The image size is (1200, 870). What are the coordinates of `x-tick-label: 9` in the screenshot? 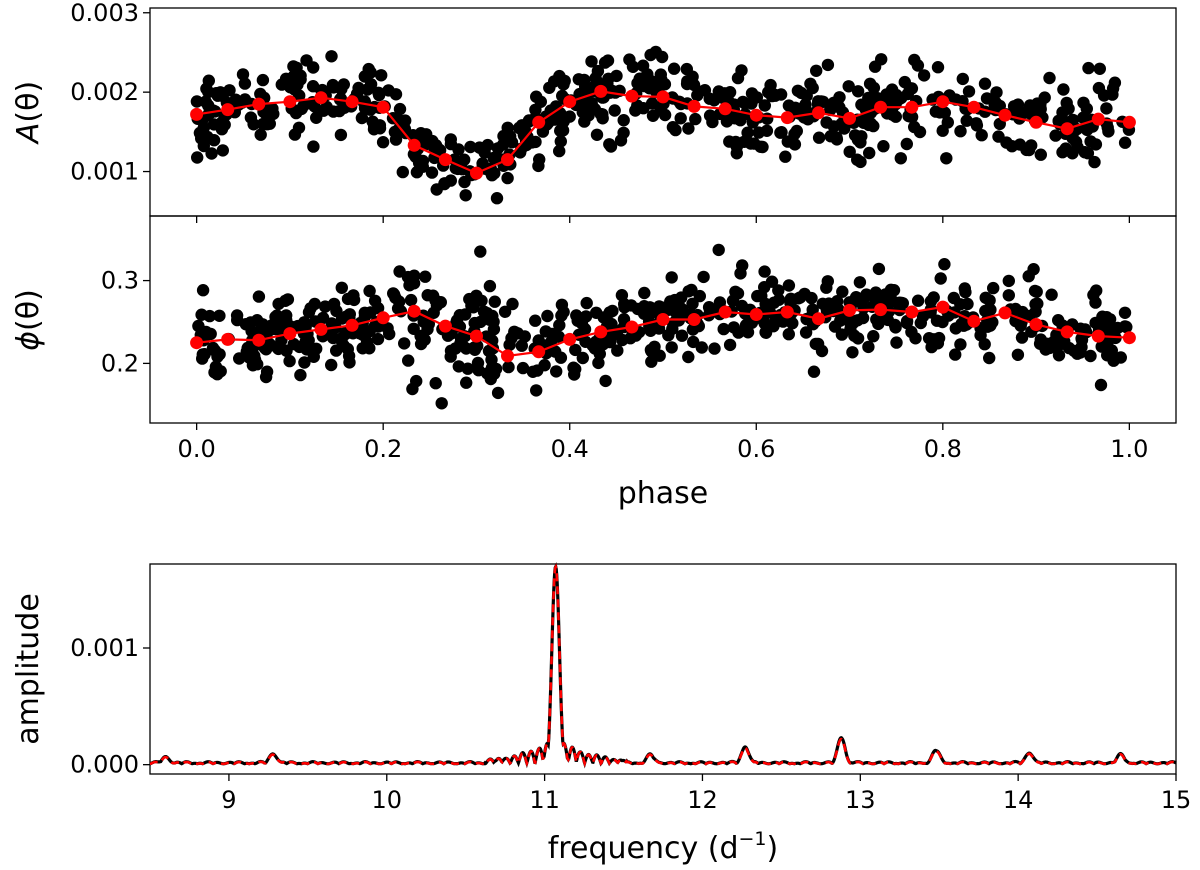 It's located at (228, 800).